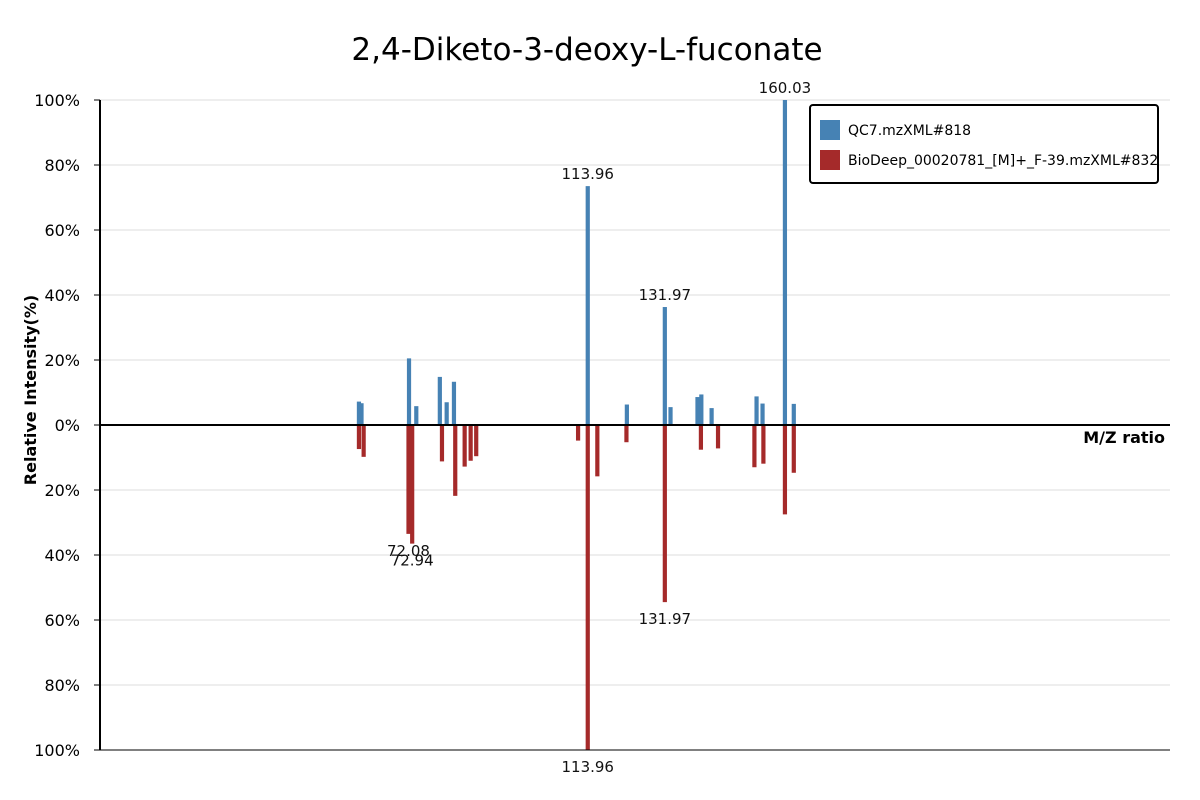 The image size is (1200, 800). What do you see at coordinates (1003, 161) in the screenshot?
I see `legend-label-reference: BioDeep_00020781_[M]+_F-39.mzXML#832` at bounding box center [1003, 161].